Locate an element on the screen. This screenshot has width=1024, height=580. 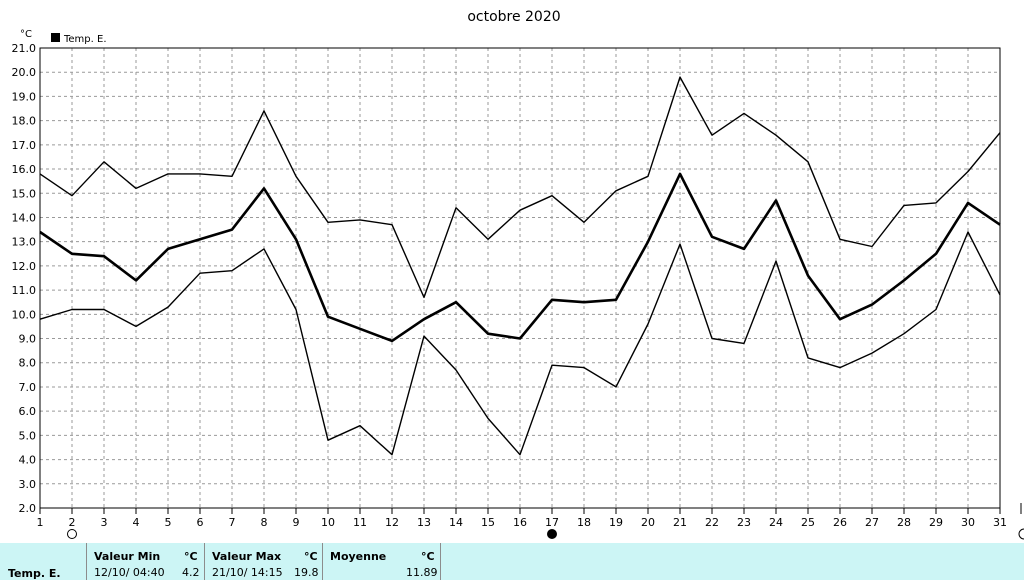
mean-header: Moyenne is located at coordinates (358, 556).